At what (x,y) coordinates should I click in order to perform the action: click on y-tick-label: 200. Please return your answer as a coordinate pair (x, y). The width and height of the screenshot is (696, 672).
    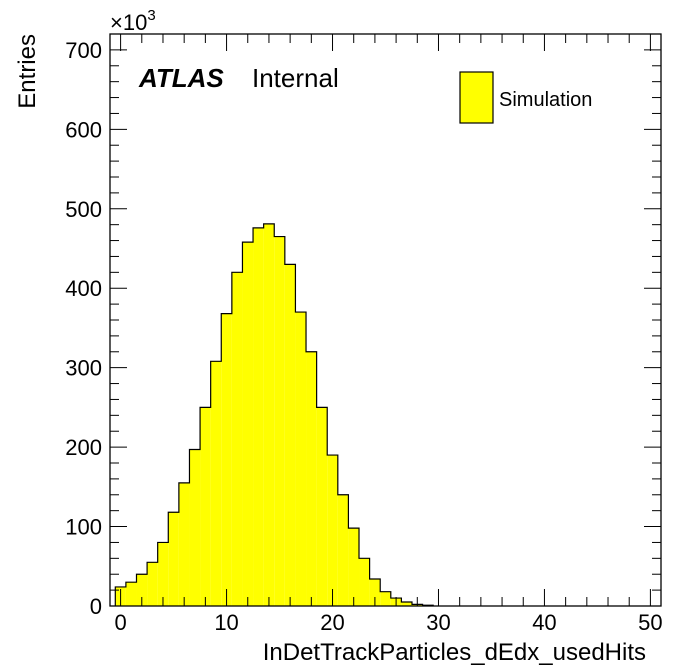
    Looking at the image, I should click on (83, 447).